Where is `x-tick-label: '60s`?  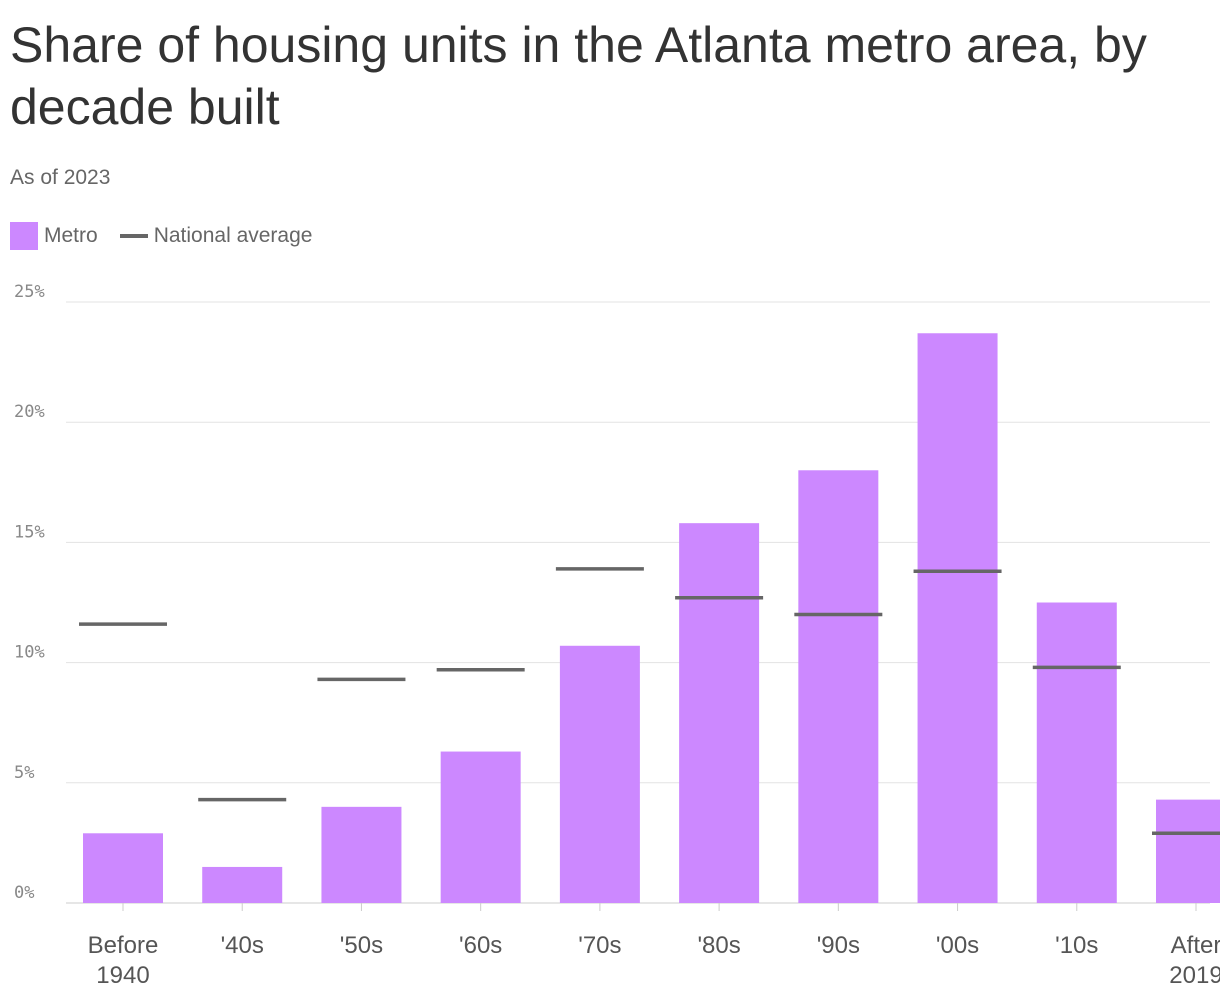
x-tick-label: '60s is located at coordinates (480, 945).